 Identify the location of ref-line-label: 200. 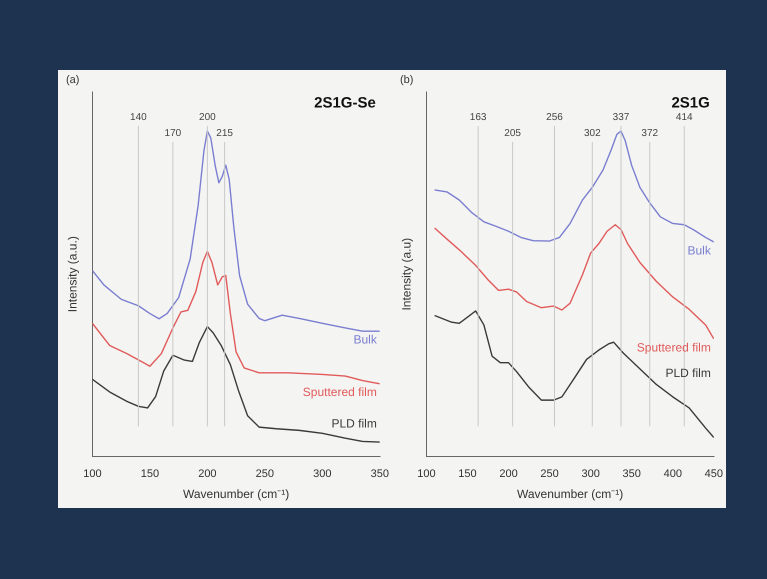
(207, 117).